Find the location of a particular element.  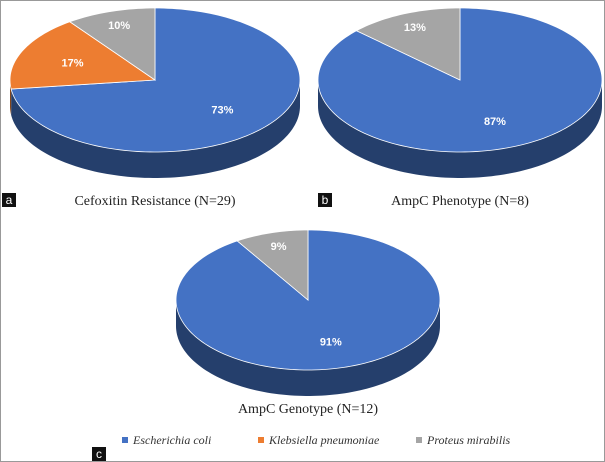

value-label: 9% is located at coordinates (279, 247).